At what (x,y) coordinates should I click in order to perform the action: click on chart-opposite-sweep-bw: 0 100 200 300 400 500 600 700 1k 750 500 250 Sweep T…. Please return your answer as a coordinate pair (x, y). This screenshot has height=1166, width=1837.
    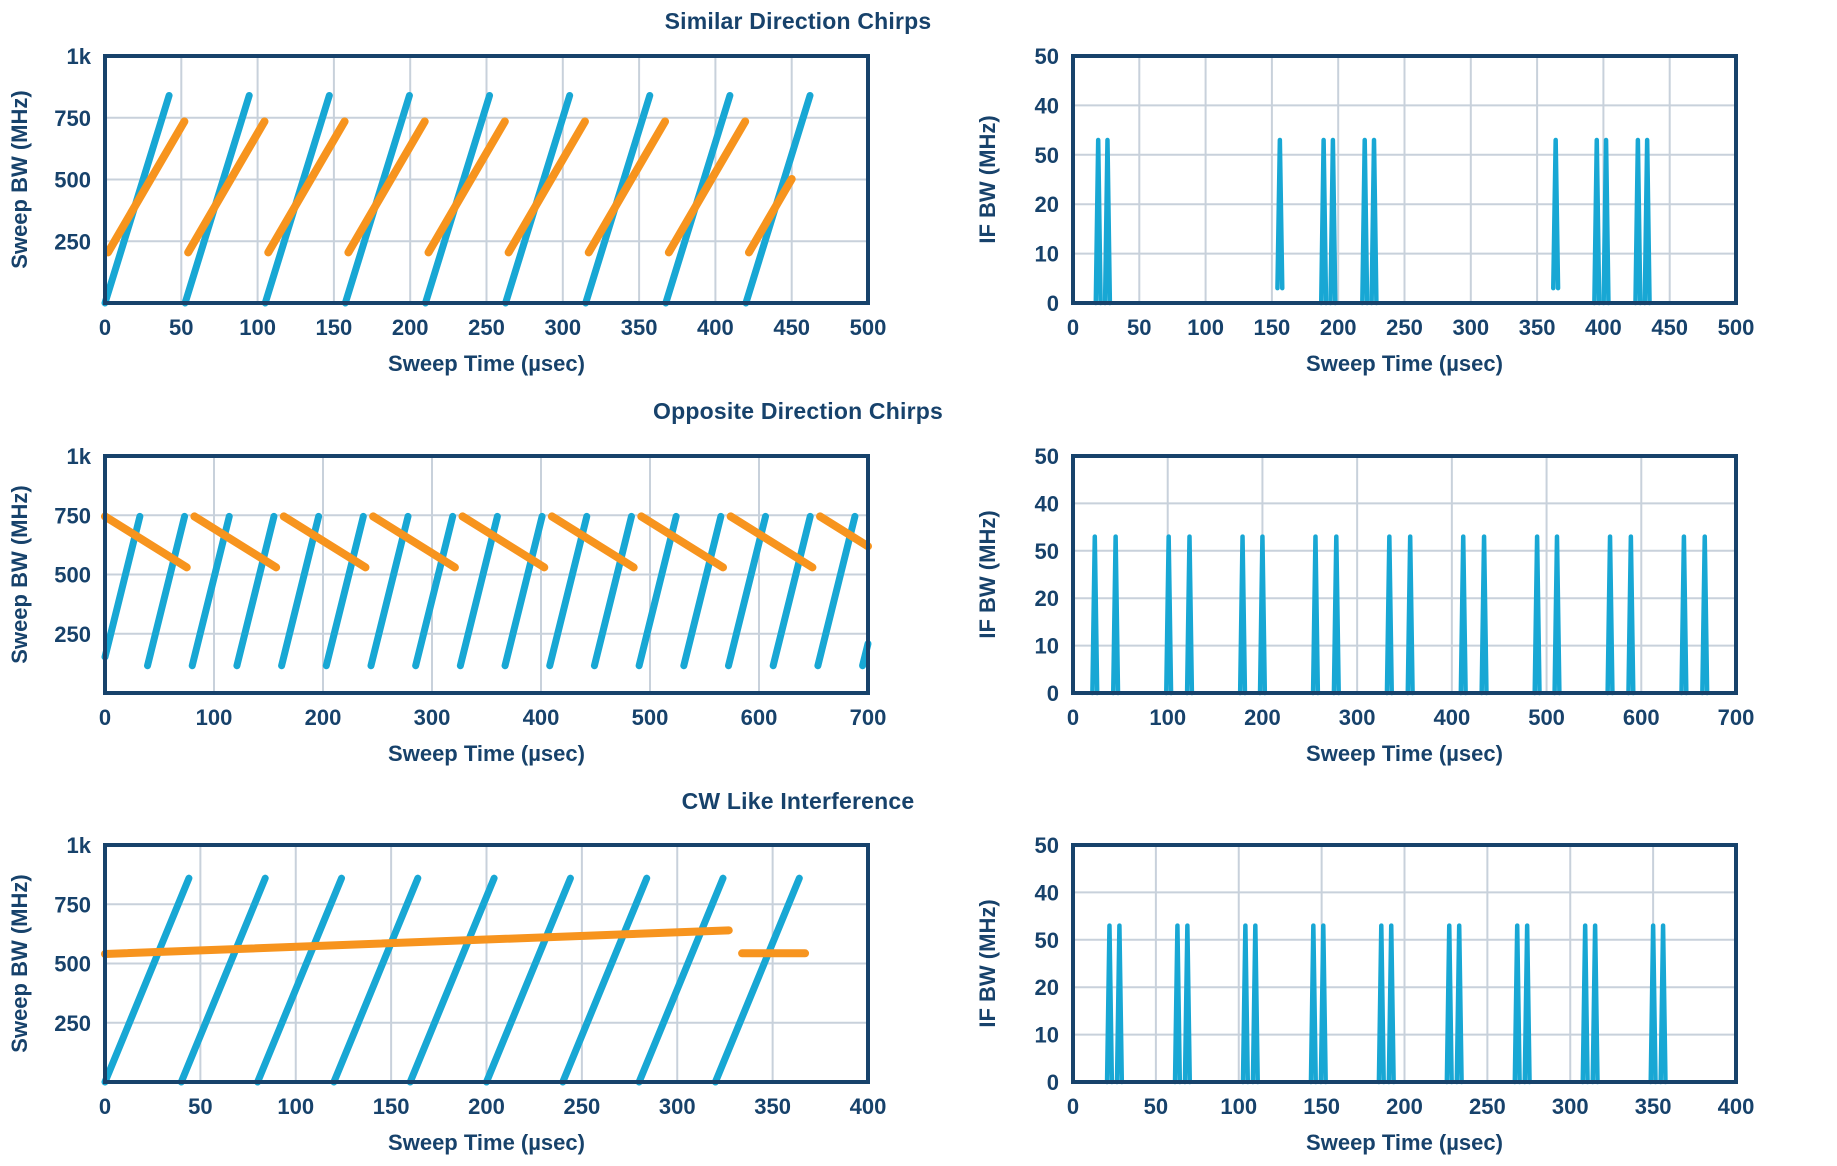
    Looking at the image, I should click on (446, 605).